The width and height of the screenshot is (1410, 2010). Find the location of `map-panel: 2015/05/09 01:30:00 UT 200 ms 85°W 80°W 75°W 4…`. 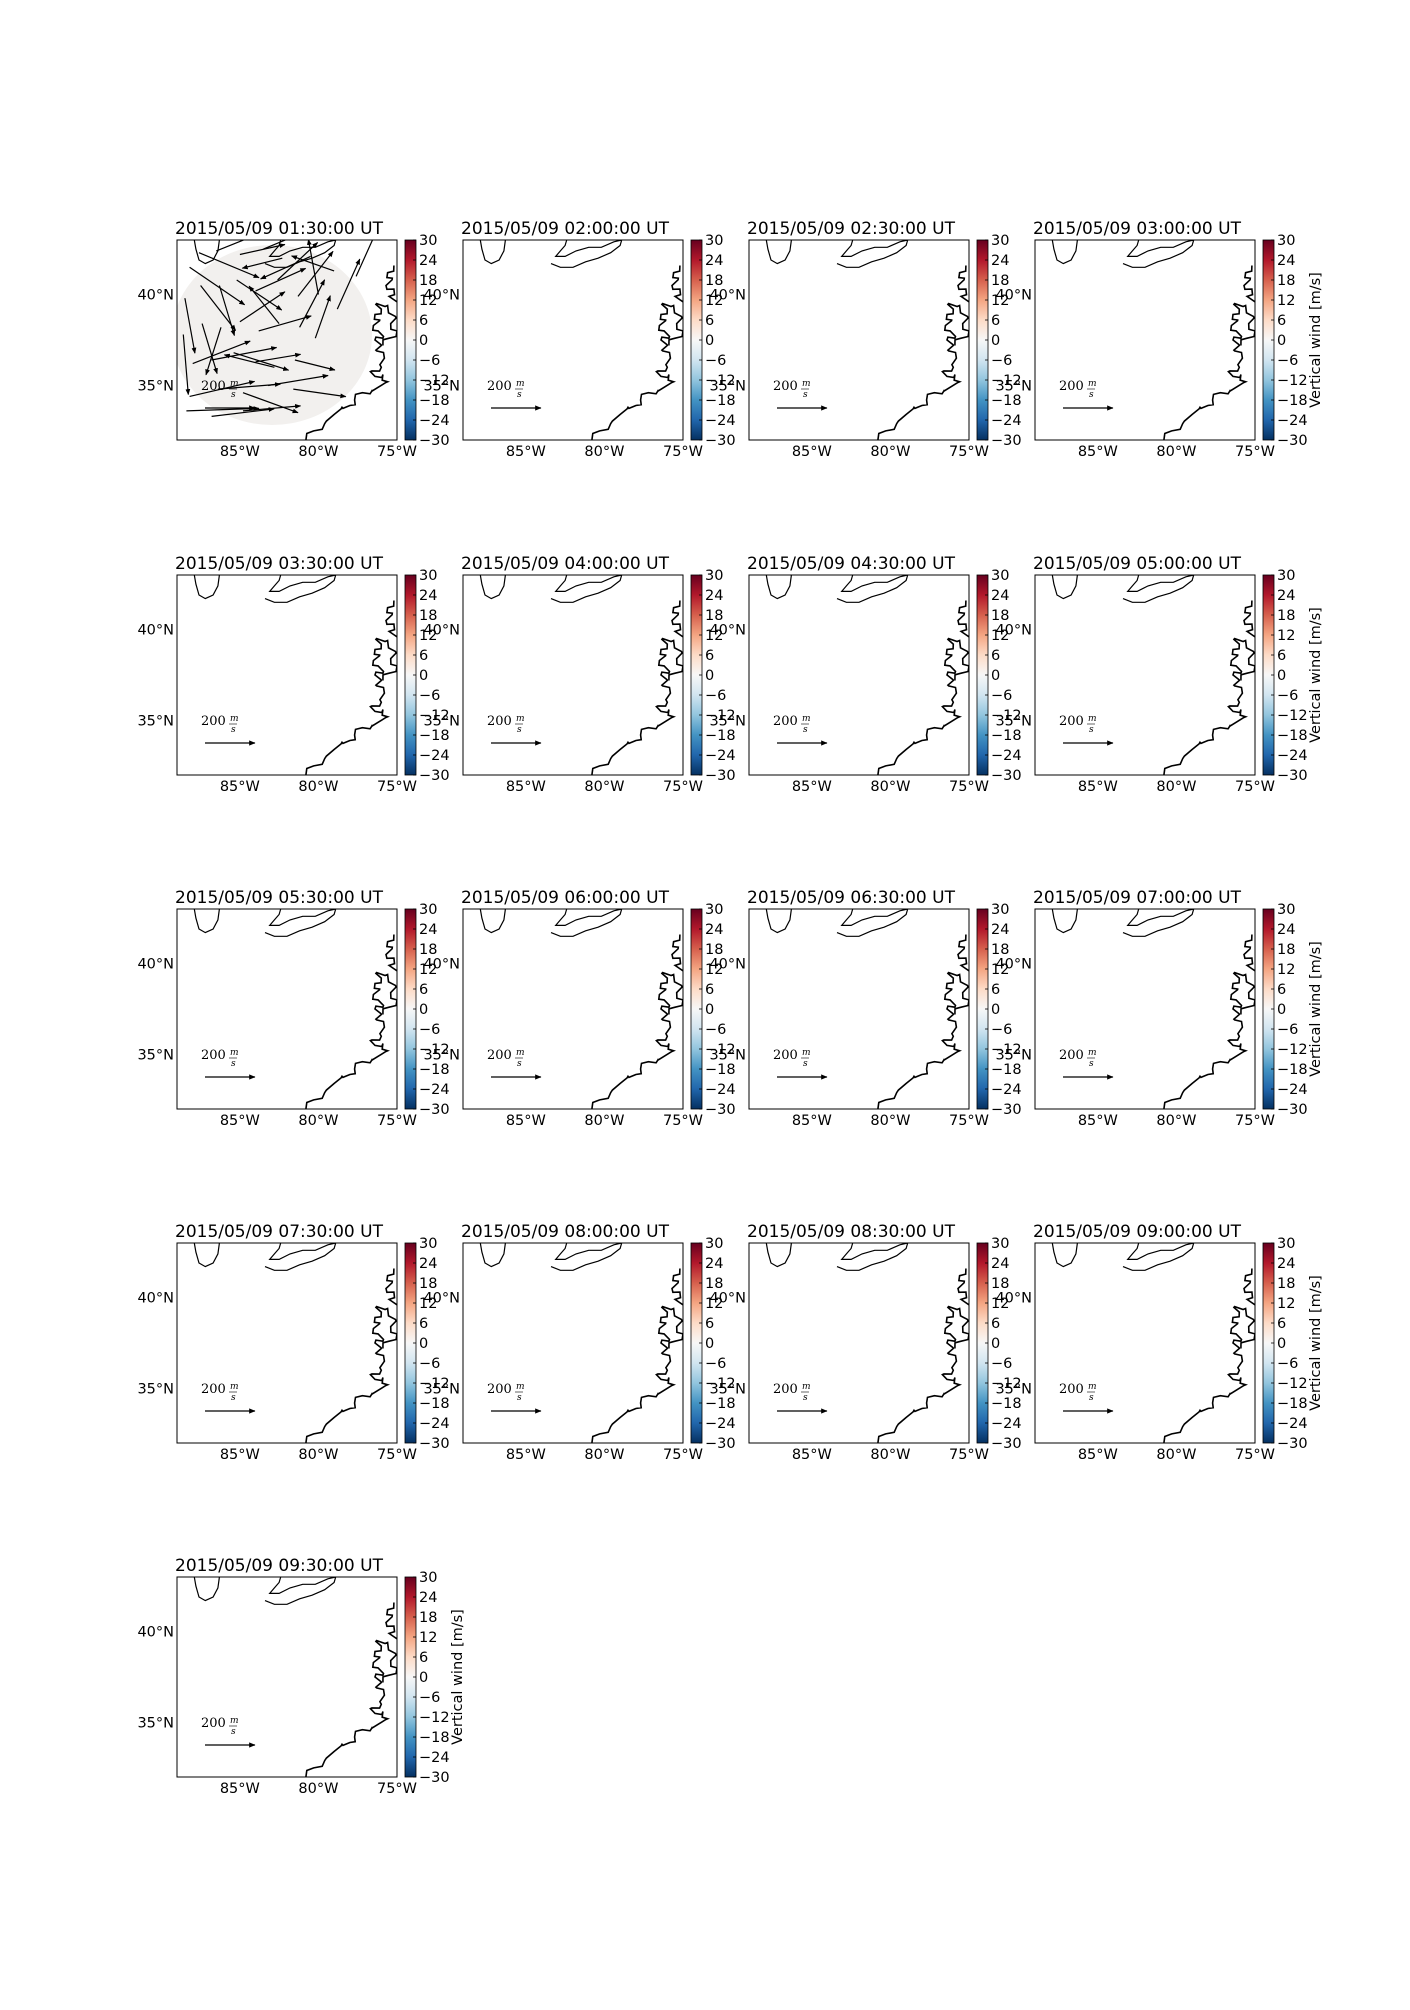

map-panel: 2015/05/09 01:30:00 UT 200 ms 85°W 80°W 75°W 4… is located at coordinates (293, 339).